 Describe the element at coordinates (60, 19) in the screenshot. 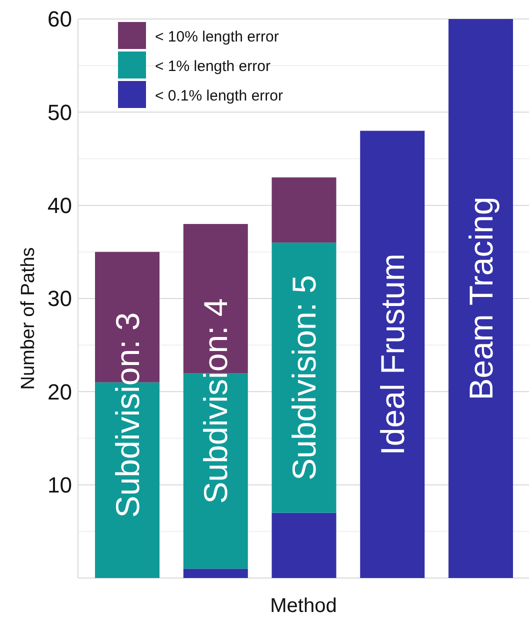

I see `y-tick-label: 60` at that location.